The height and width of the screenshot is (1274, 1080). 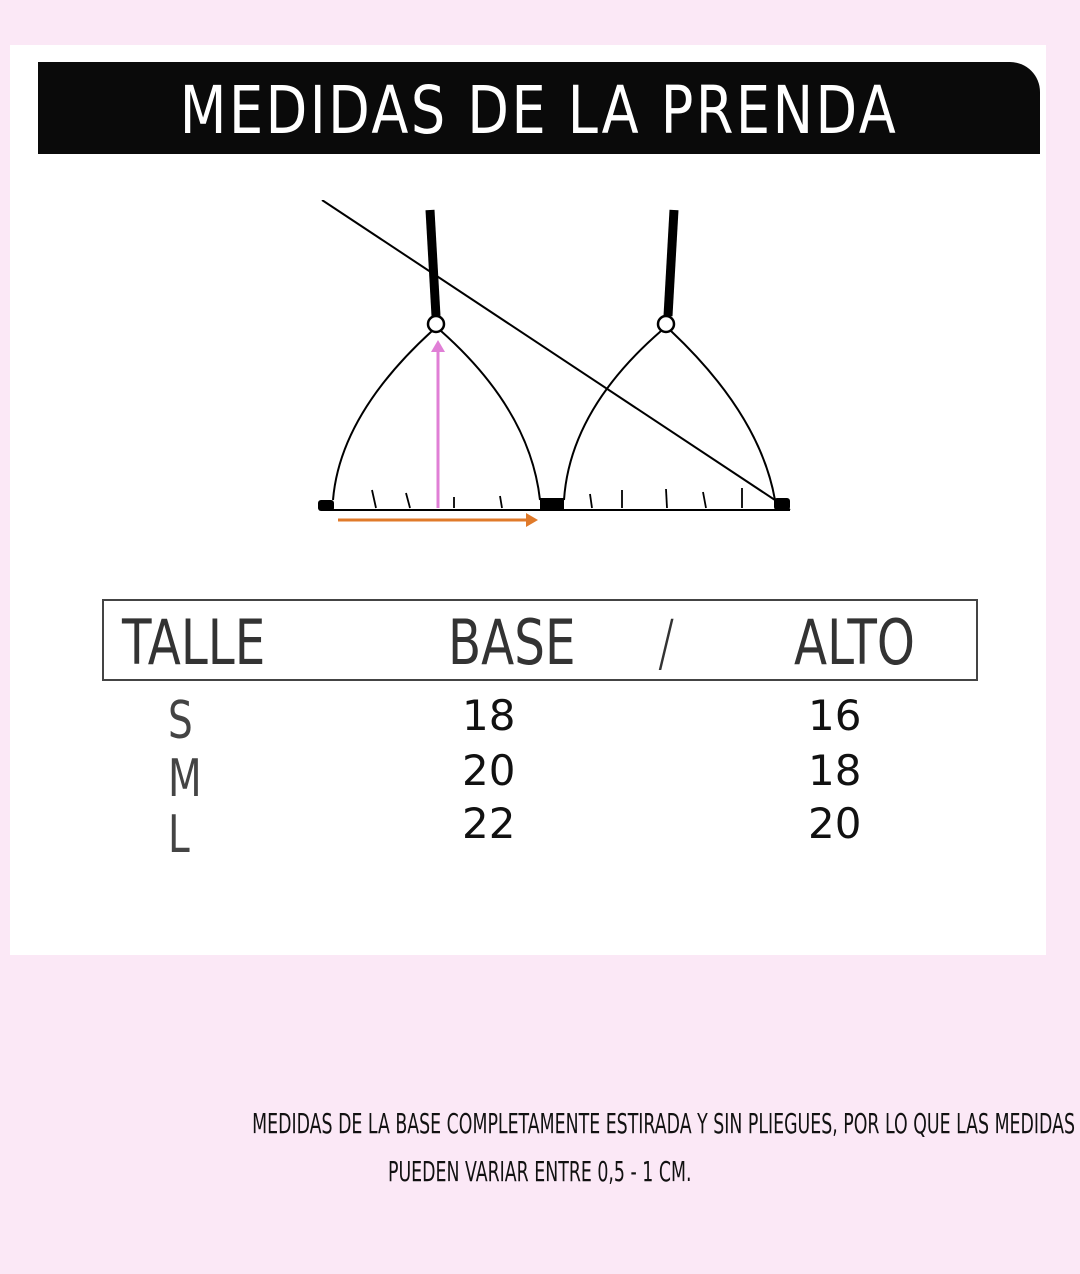 I want to click on gather-marks, so click(x=557, y=498).